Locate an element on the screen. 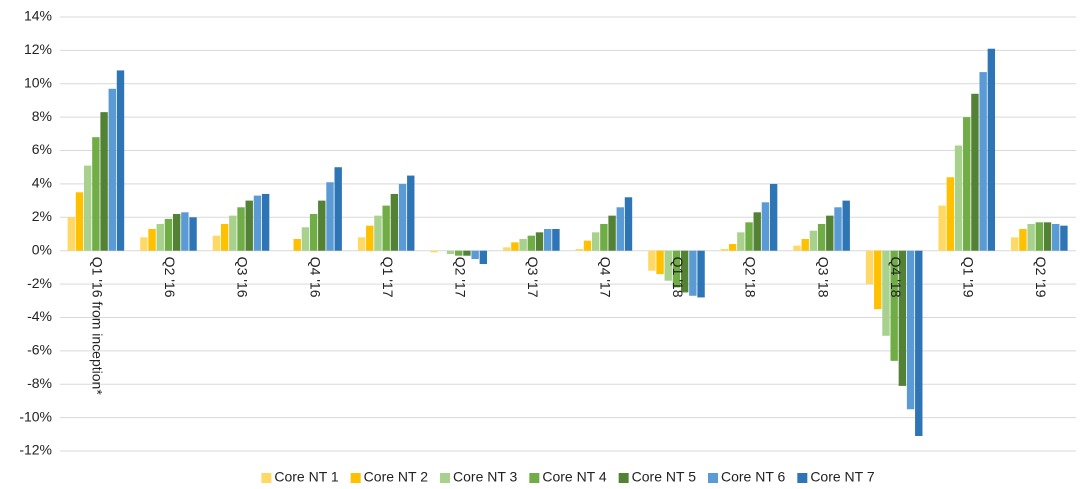 This screenshot has width=1086, height=489. x-tick-label: Q4 '17 is located at coordinates (606, 277).